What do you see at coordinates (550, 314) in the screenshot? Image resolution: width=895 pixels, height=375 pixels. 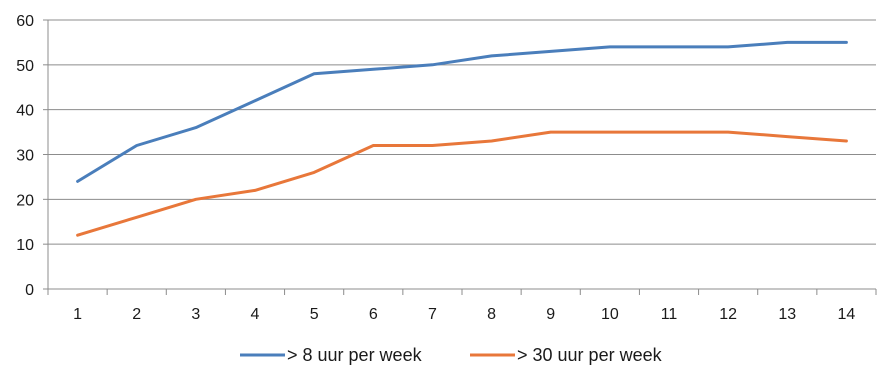 I see `x-tick-label: 9` at bounding box center [550, 314].